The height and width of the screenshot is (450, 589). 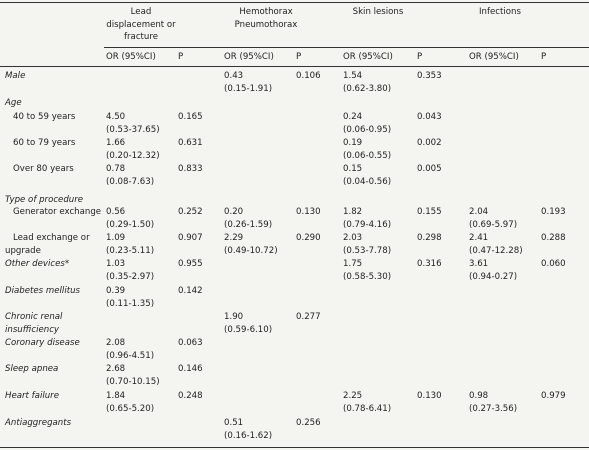 I want to click on confidence-interval: (0.47-12.28), so click(x=496, y=250).